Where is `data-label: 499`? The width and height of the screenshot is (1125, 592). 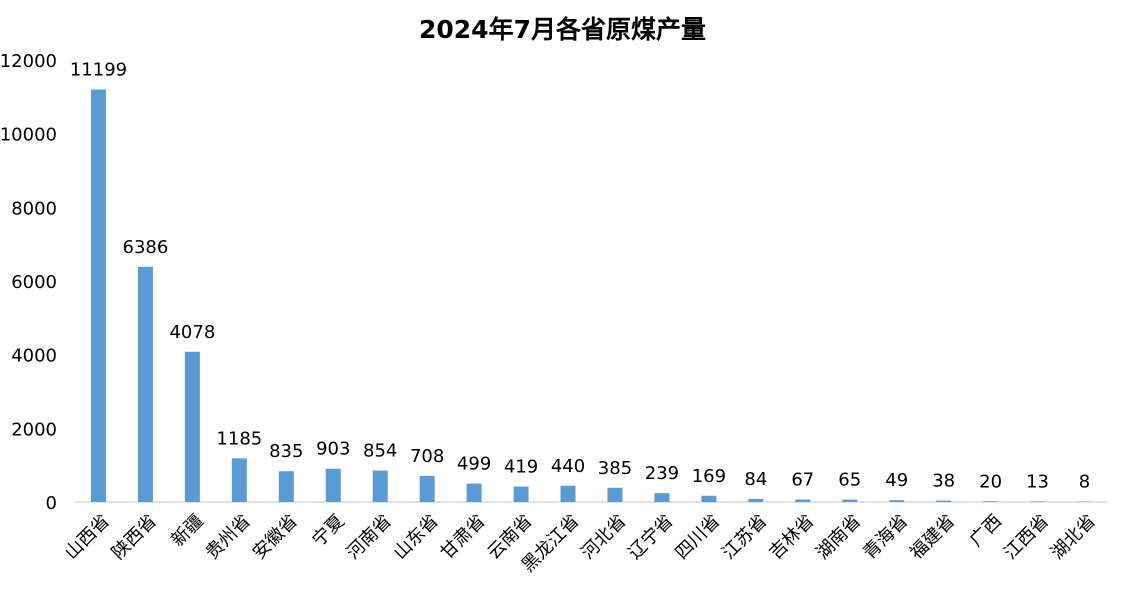 data-label: 499 is located at coordinates (474, 464).